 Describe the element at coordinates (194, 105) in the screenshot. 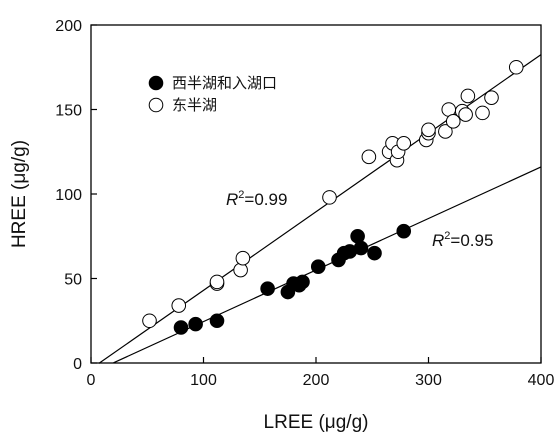

I see `legend-label: 东半湖` at that location.